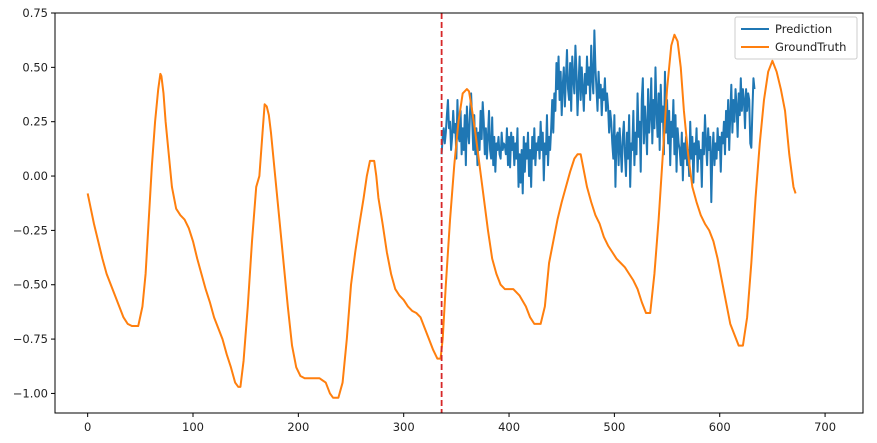 The image size is (877, 443). What do you see at coordinates (30, 285) in the screenshot?
I see `y-tick-label: −0.50` at bounding box center [30, 285].